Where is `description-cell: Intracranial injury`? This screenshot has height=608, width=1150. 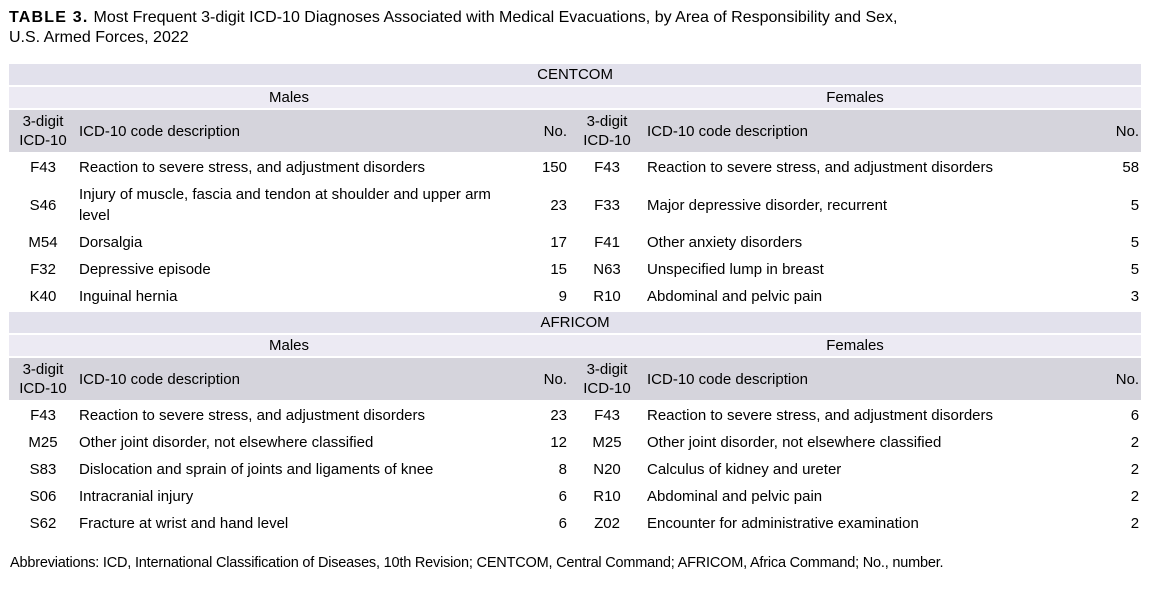 description-cell: Intracranial injury is located at coordinates (136, 496).